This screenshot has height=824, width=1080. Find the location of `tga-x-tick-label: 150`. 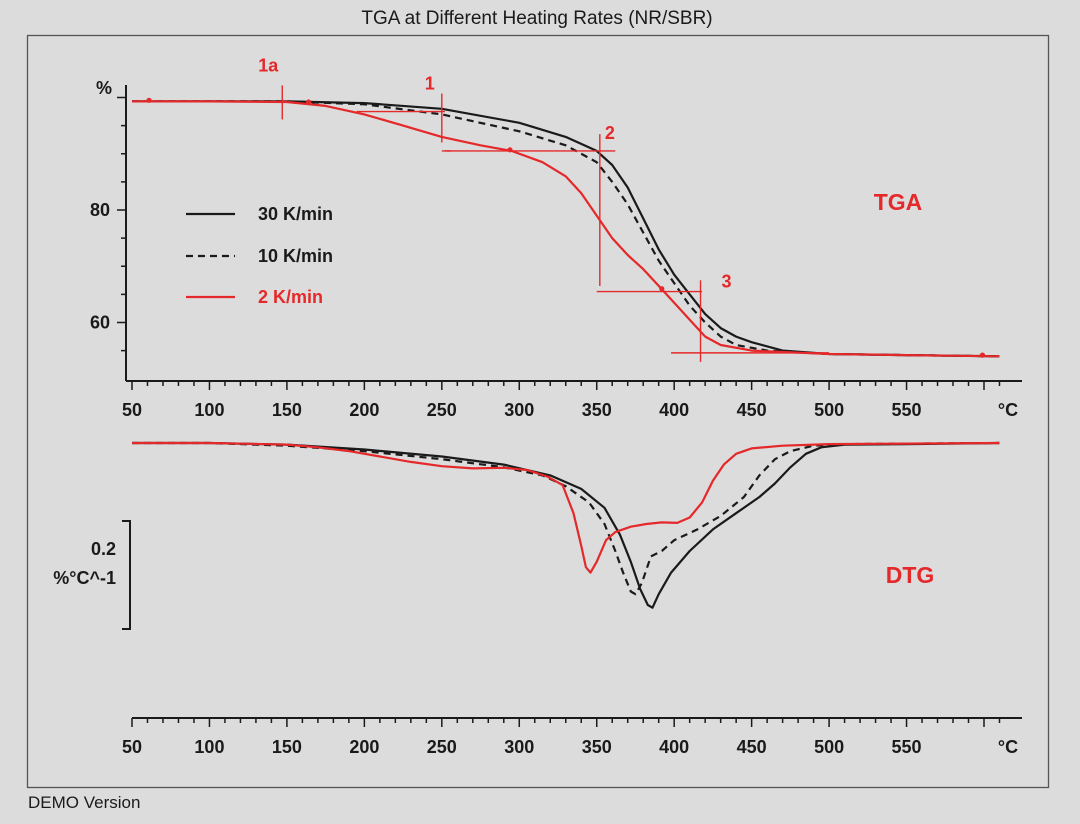

tga-x-tick-label: 150 is located at coordinates (287, 410).